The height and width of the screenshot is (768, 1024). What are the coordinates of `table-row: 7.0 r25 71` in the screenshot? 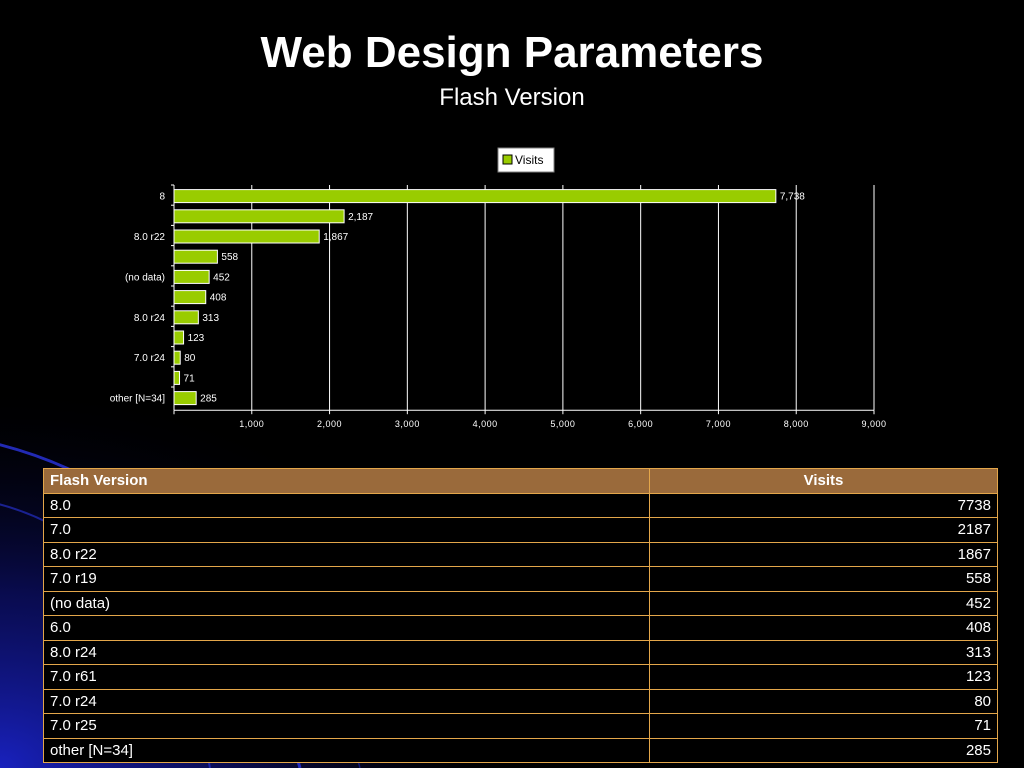 It's located at (520, 726).